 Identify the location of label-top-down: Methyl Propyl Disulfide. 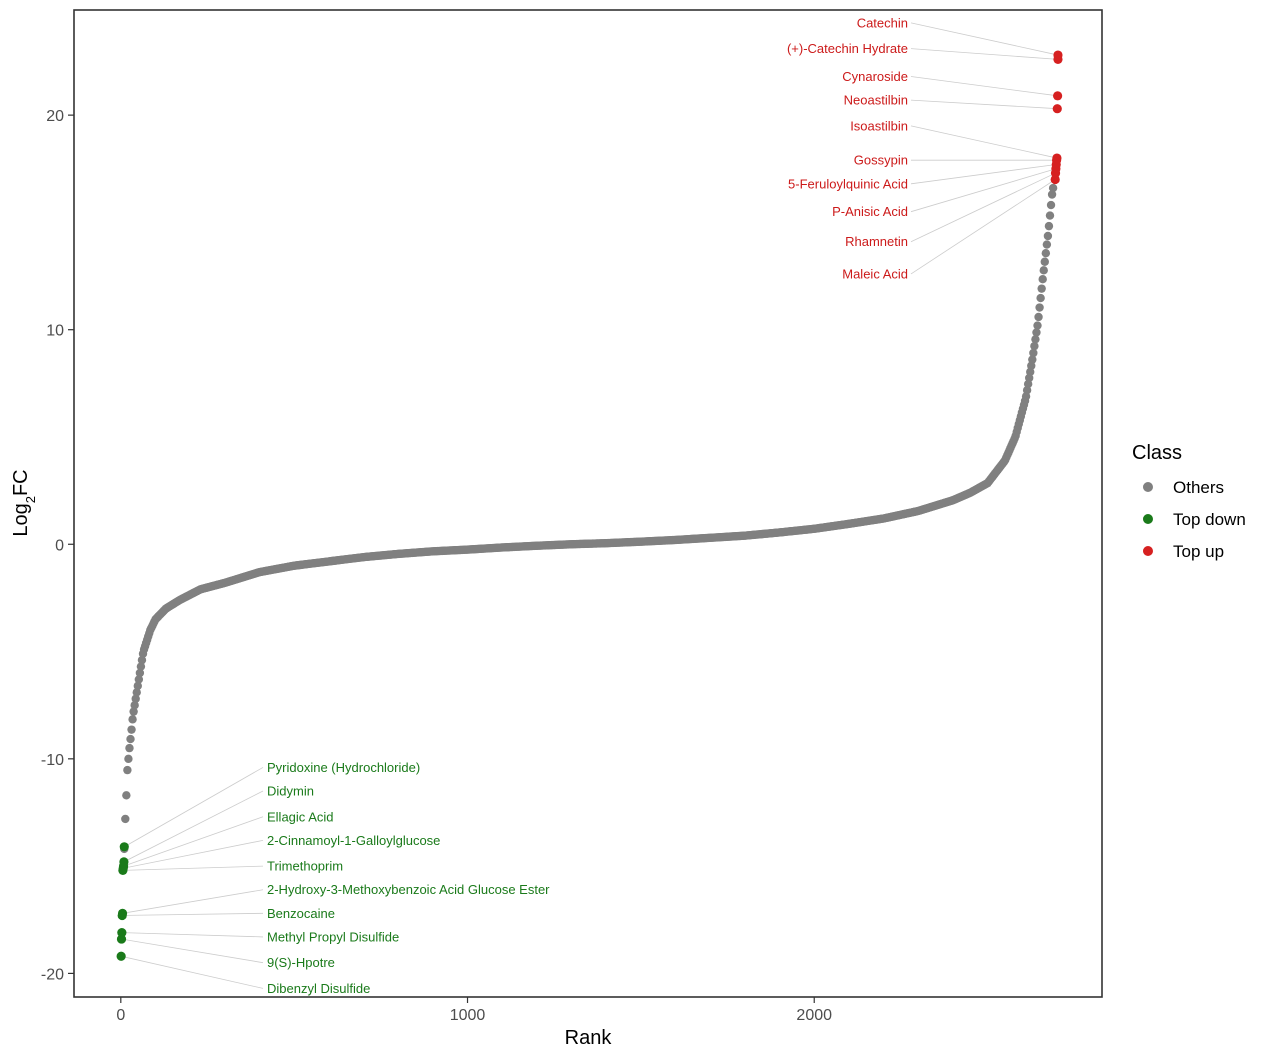
(333, 936).